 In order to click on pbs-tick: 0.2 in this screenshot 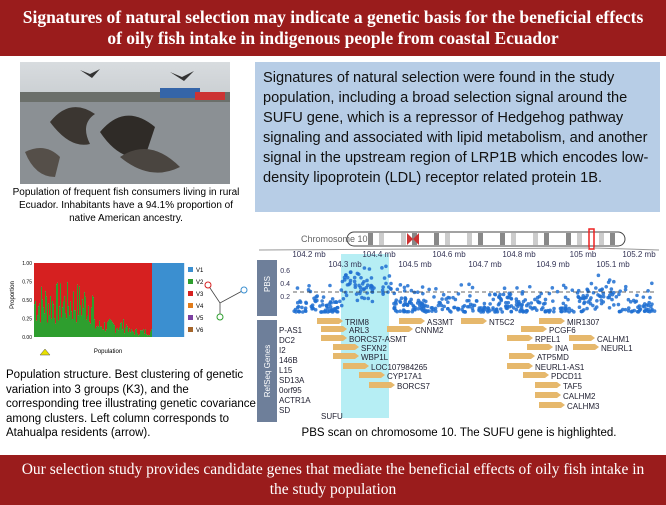, I will do `click(285, 297)`.